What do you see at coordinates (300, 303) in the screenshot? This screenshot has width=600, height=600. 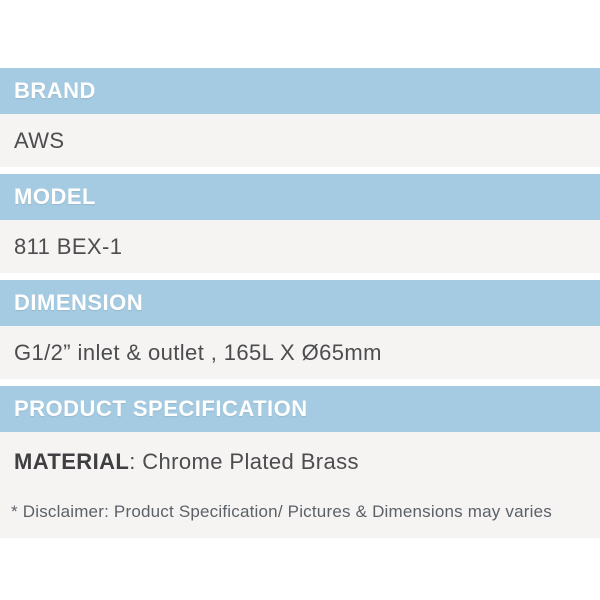 I see `section-header-dimension: DIMENSION` at bounding box center [300, 303].